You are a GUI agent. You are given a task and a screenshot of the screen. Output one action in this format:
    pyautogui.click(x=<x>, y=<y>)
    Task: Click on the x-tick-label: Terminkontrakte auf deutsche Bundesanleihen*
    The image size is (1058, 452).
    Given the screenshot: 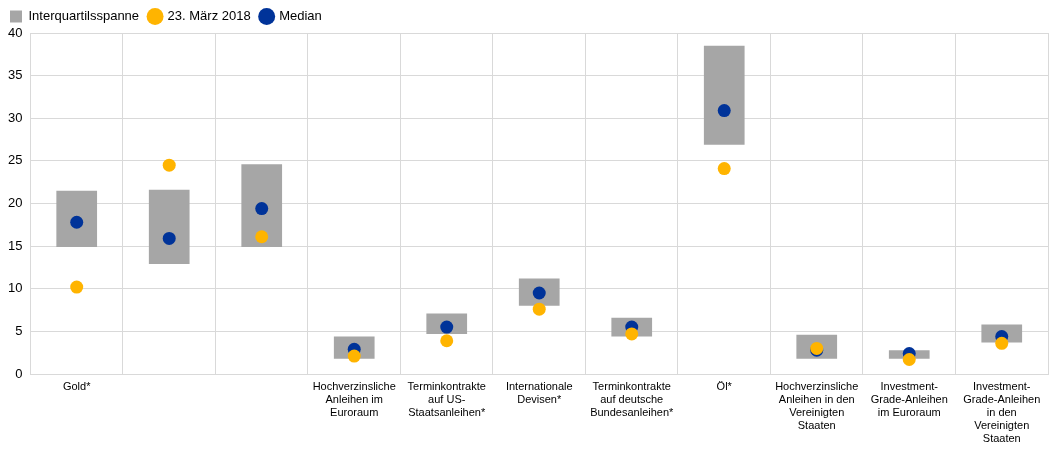 What is the action you would take?
    pyautogui.click(x=632, y=399)
    